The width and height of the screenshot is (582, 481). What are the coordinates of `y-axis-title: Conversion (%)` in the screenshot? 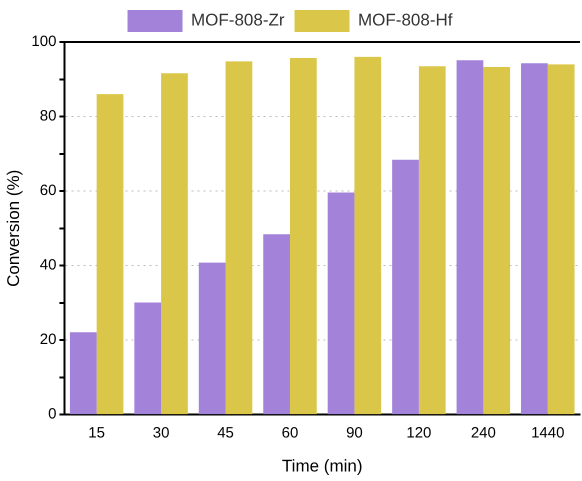 It's located at (13, 228).